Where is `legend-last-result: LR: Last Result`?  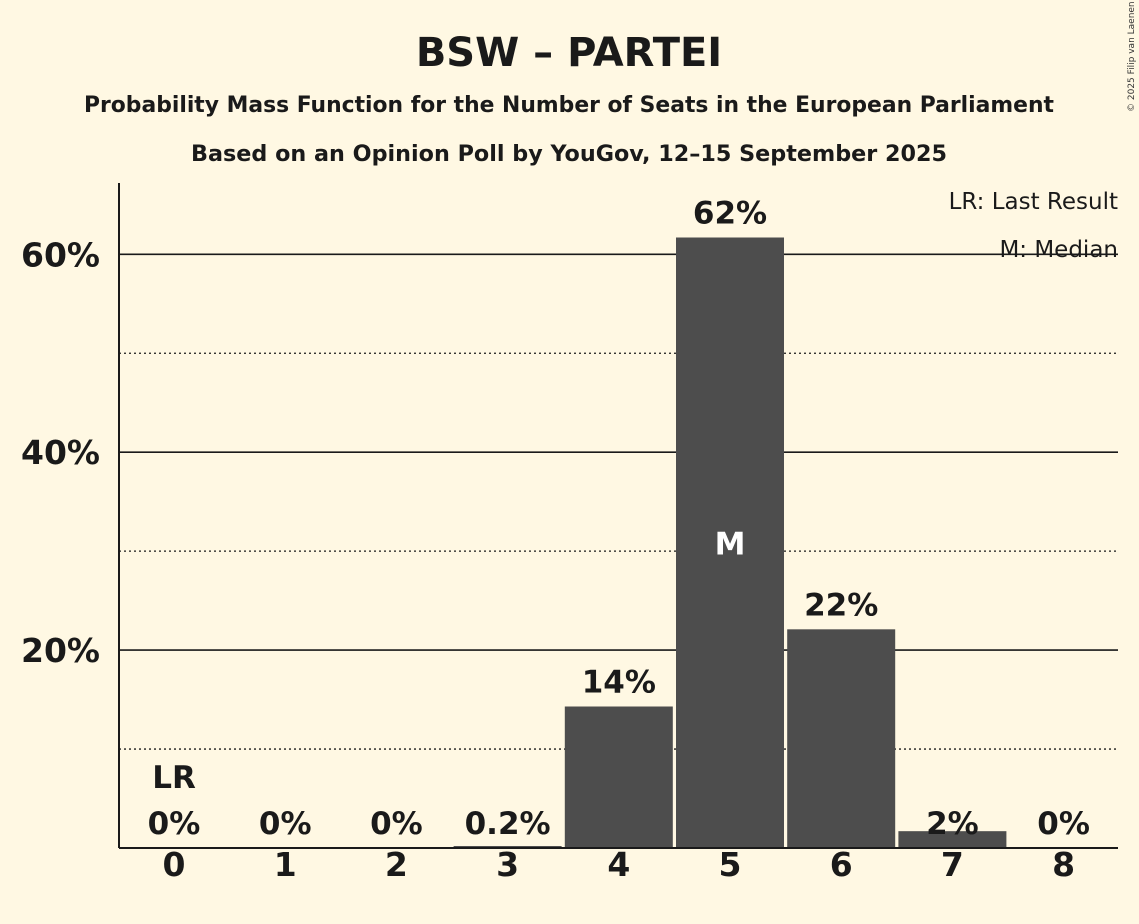
legend-last-result: LR: Last Result is located at coordinates (1033, 202).